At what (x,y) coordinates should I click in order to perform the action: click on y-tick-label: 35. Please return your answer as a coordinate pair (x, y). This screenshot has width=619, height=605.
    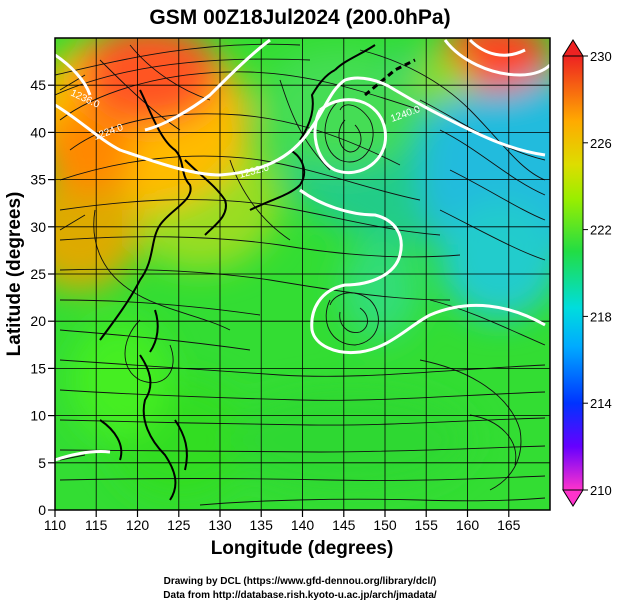
    Looking at the image, I should click on (38, 180).